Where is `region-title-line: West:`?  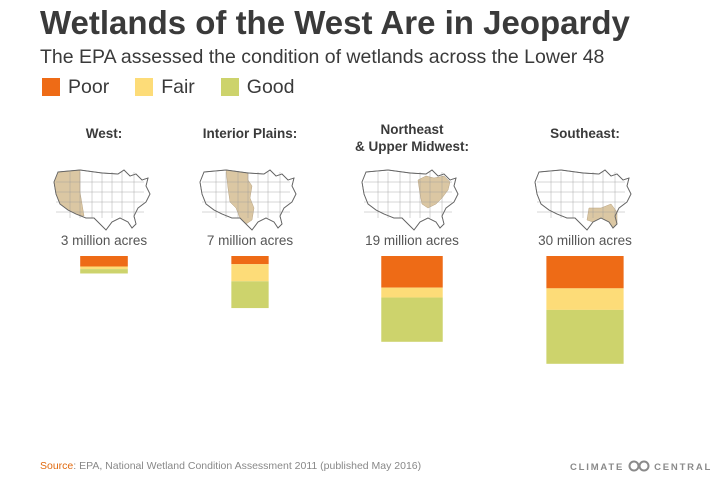
region-title-line: West: is located at coordinates (104, 133).